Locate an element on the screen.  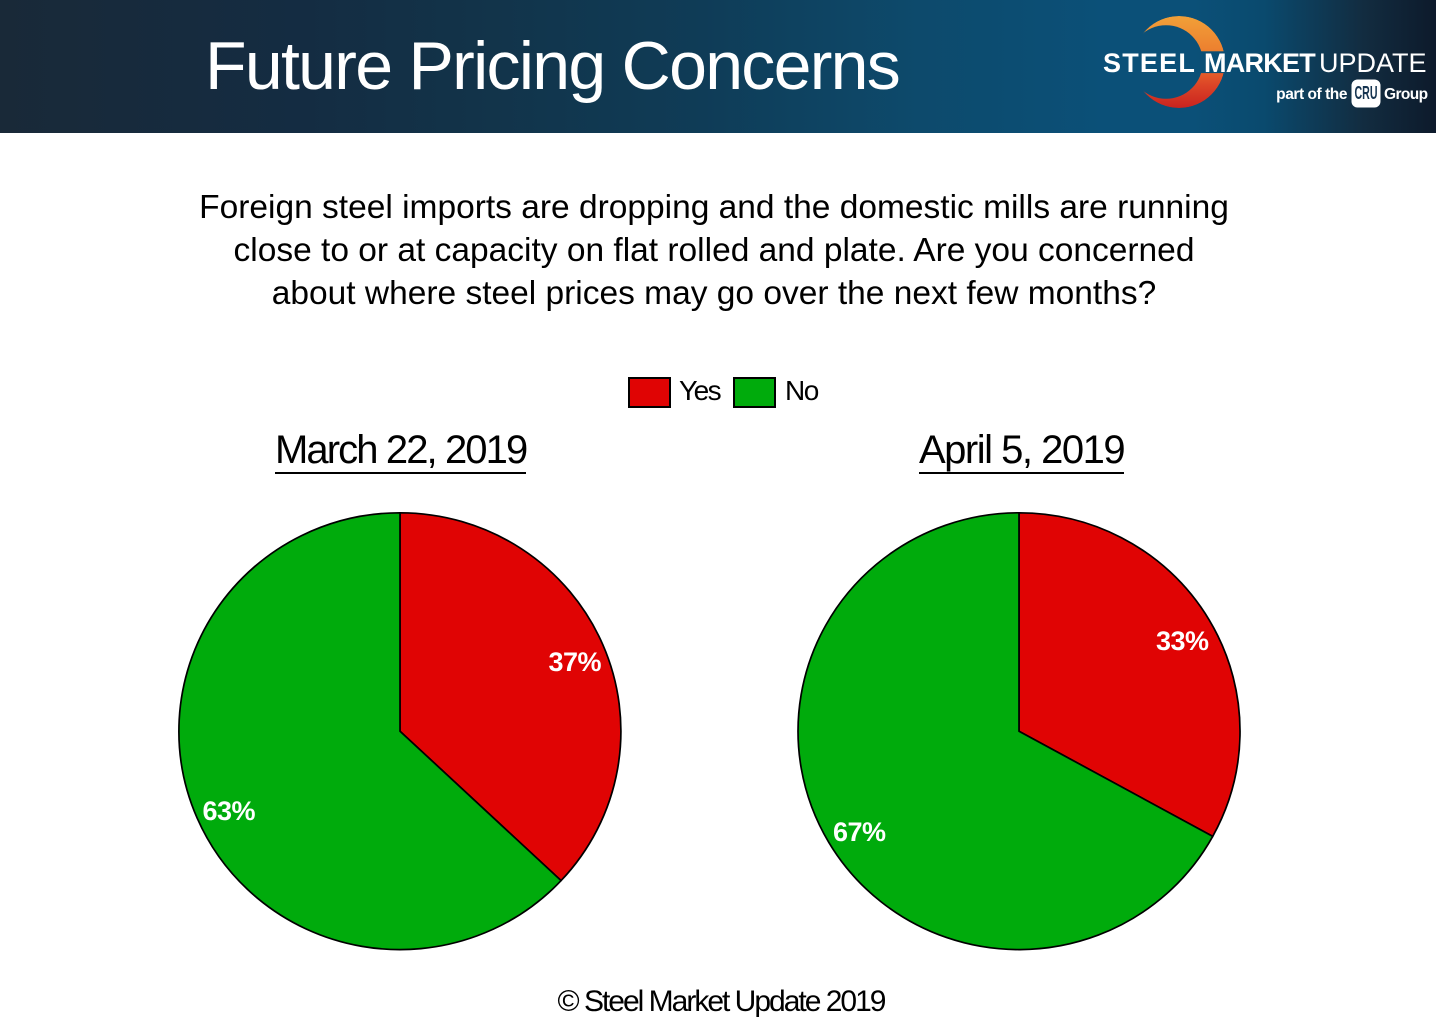
svg-text: part of the is located at coordinates (1312, 94).